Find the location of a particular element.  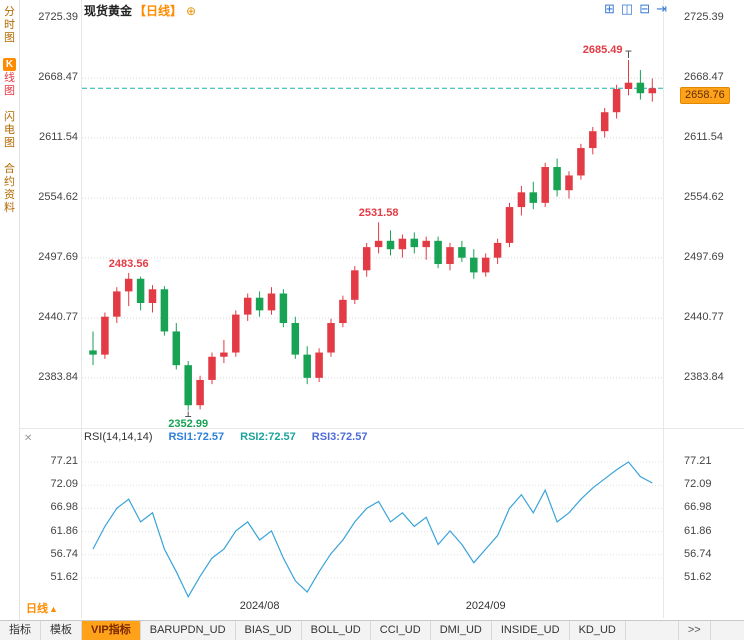

sidebar-item-char: 电 is located at coordinates (9, 130).